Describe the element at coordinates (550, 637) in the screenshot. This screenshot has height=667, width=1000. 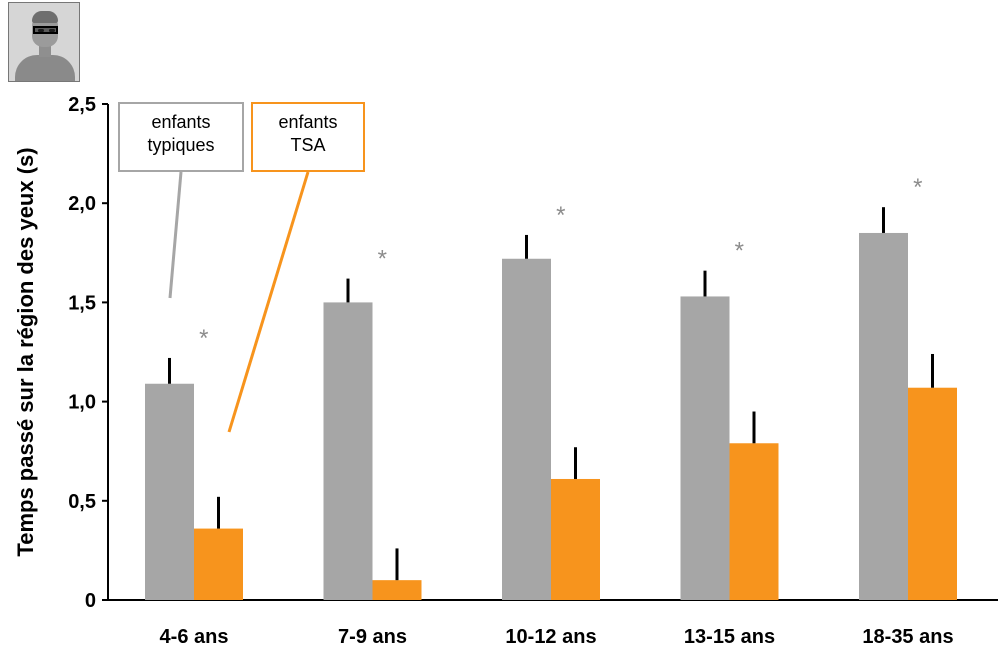
I see `x-tick-label: 10-12 ans` at that location.